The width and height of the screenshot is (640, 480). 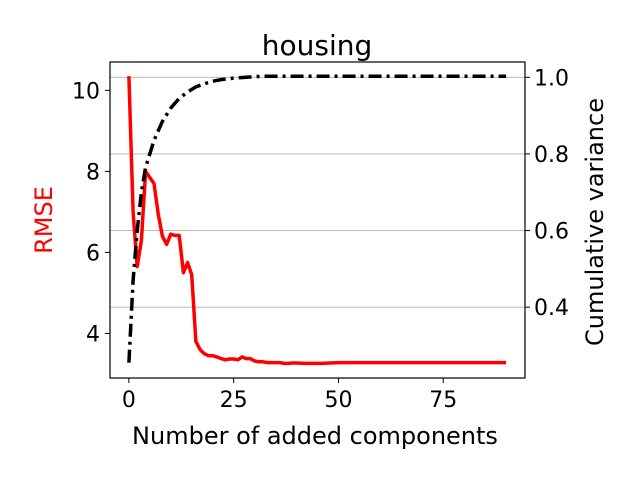 I want to click on y-right-tick-label: 1.0, so click(x=551, y=78).